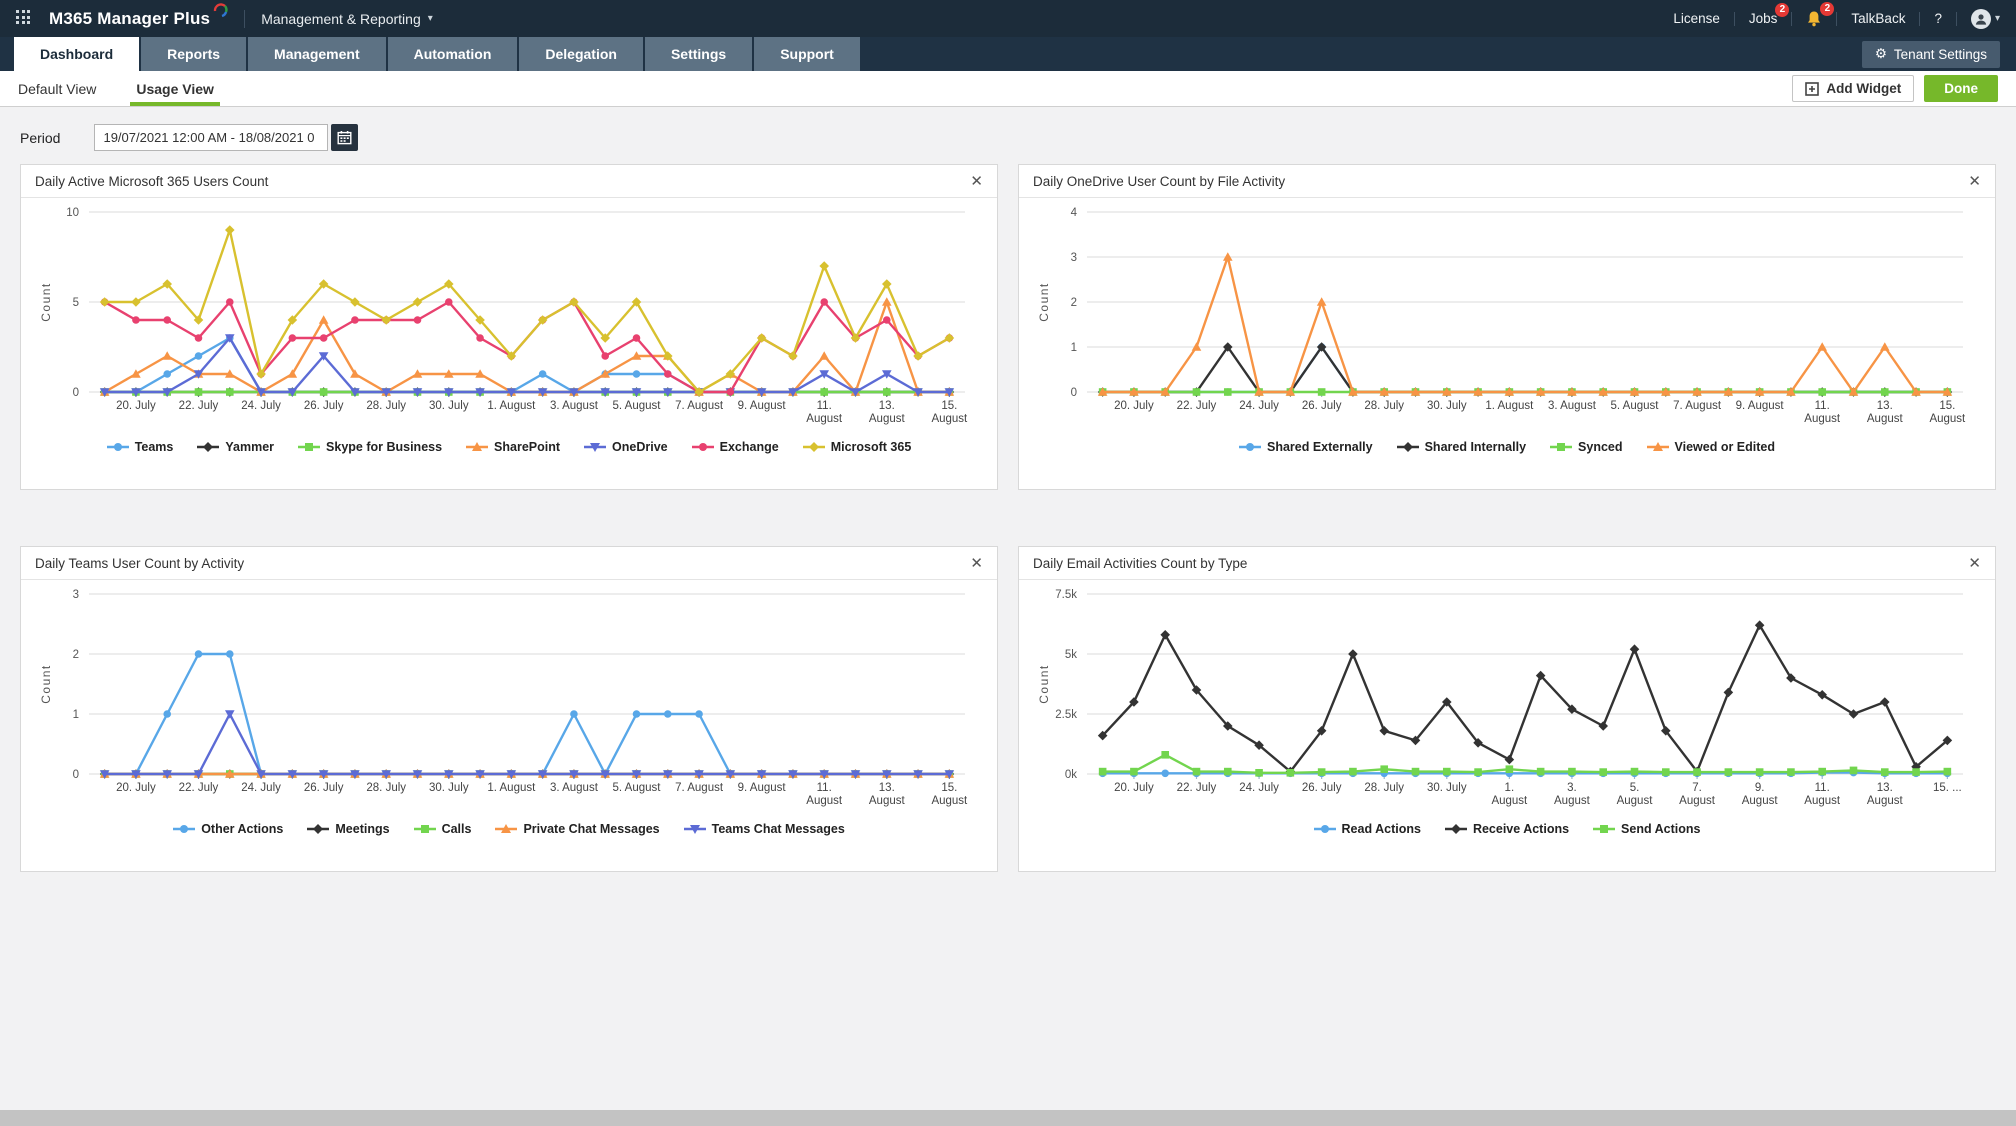 Image resolution: width=2016 pixels, height=1126 pixels. I want to click on legend-item-microsoft-365: Microsoft 365, so click(856, 447).